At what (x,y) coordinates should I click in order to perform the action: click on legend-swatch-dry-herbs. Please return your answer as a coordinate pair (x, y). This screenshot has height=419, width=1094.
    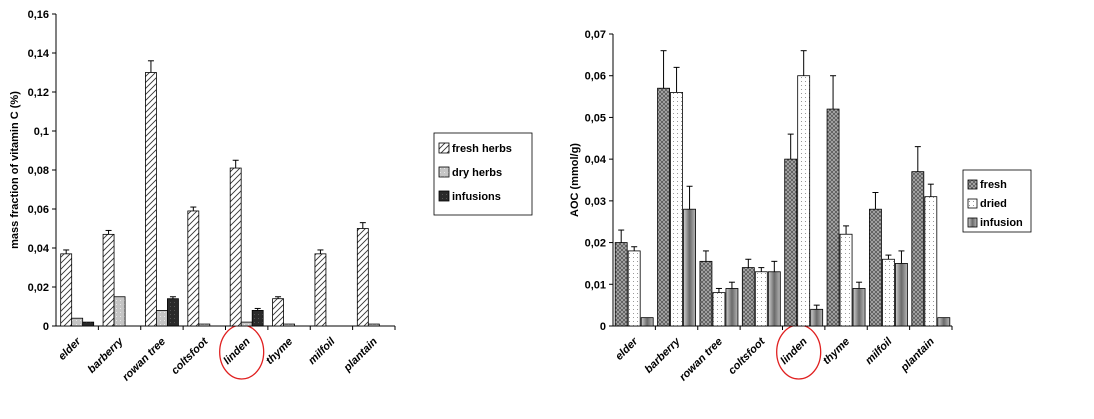
    Looking at the image, I should click on (444, 172).